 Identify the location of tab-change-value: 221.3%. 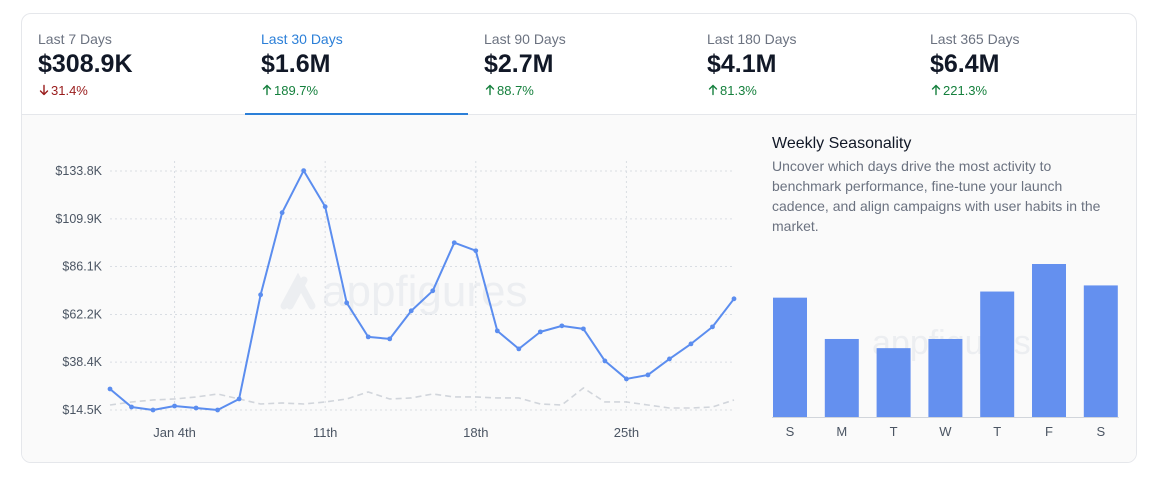
(965, 90).